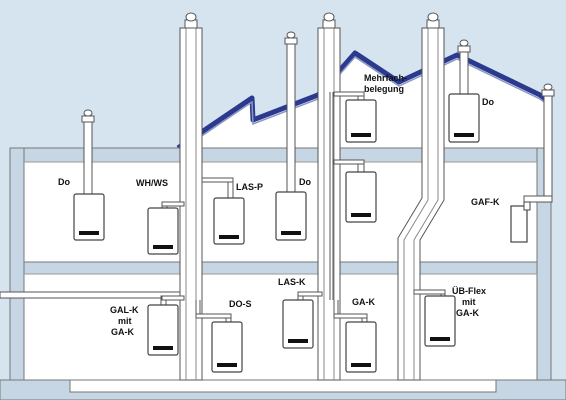 This screenshot has height=400, width=566. What do you see at coordinates (292, 282) in the screenshot?
I see `label-las-k: LAS-K` at bounding box center [292, 282].